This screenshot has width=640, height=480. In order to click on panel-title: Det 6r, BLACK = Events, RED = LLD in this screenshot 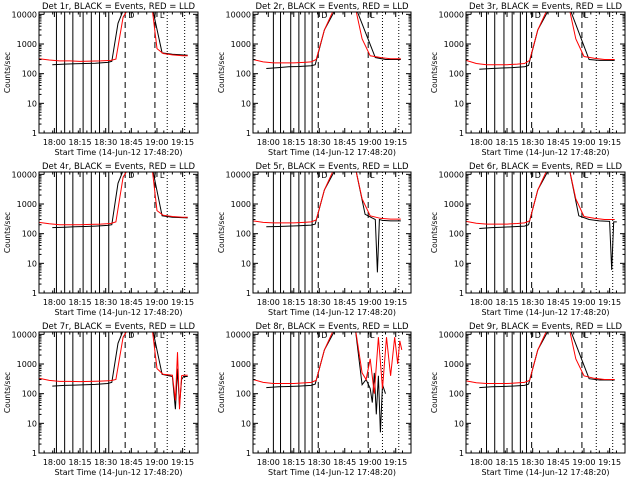, I will do `click(546, 167)`.